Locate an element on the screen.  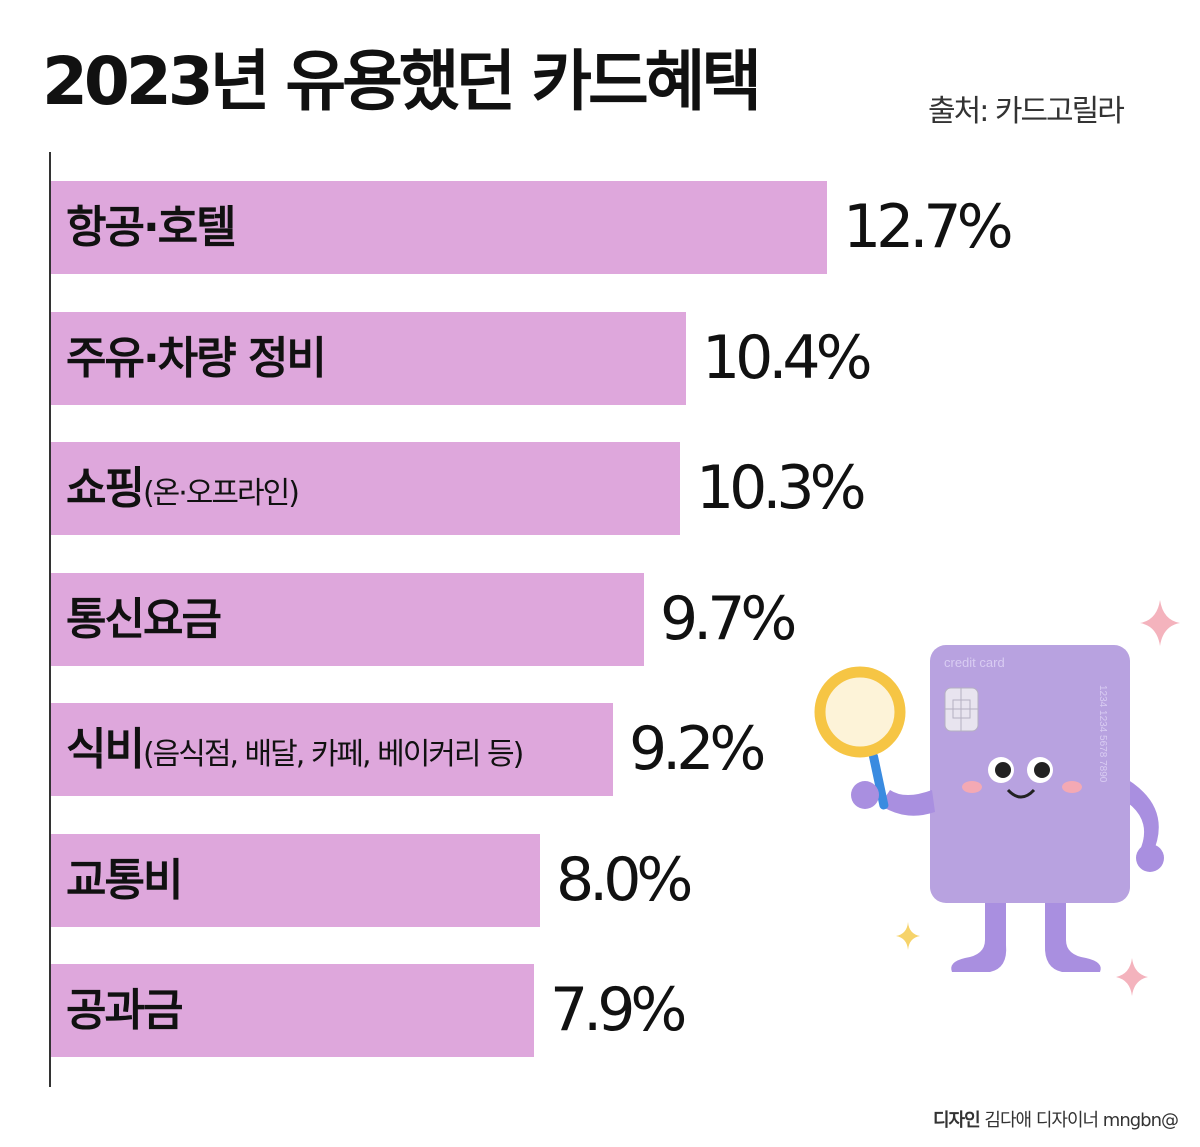
value-label: 12.7% is located at coordinates (928, 227).